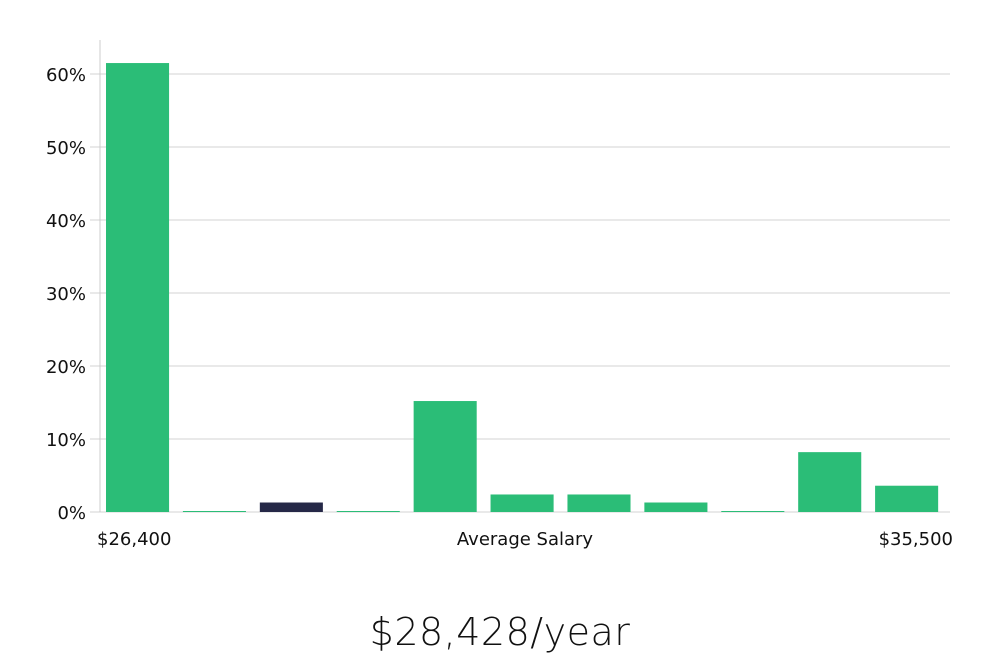 This screenshot has width=1000, height=660. Describe the element at coordinates (66, 75) in the screenshot. I see `y-tick-label: 60%` at that location.